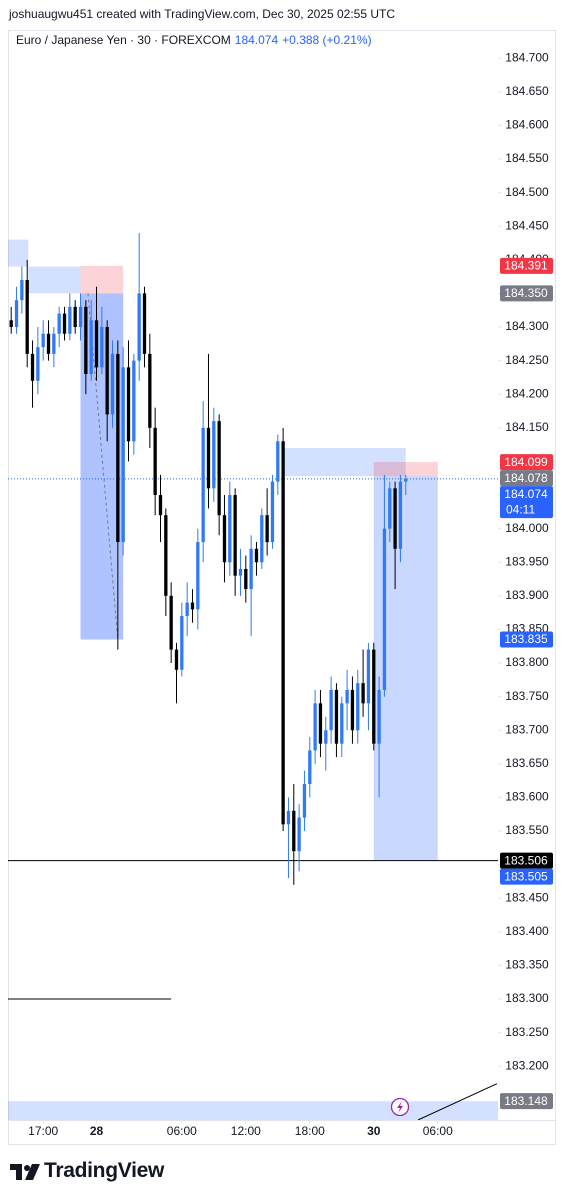 The image size is (565, 1200). Describe the element at coordinates (43, 1131) in the screenshot. I see `x-tick-label: 17:00` at that location.